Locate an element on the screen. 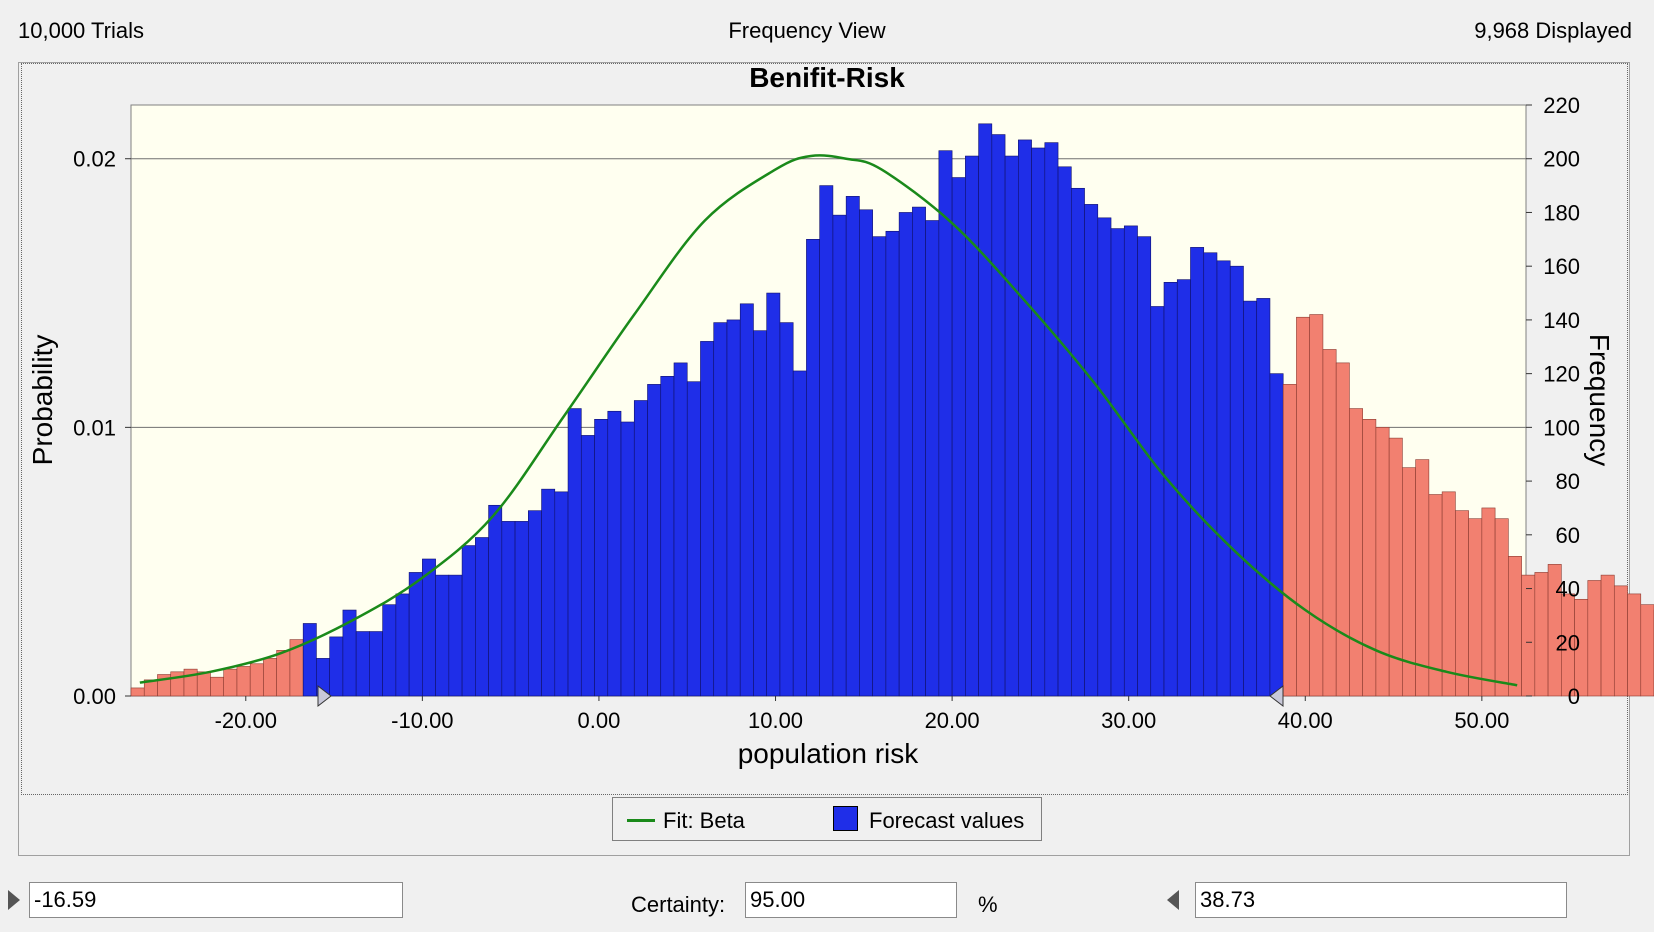 Image resolution: width=1654 pixels, height=932 pixels. left-grabber-icon is located at coordinates (14, 900).